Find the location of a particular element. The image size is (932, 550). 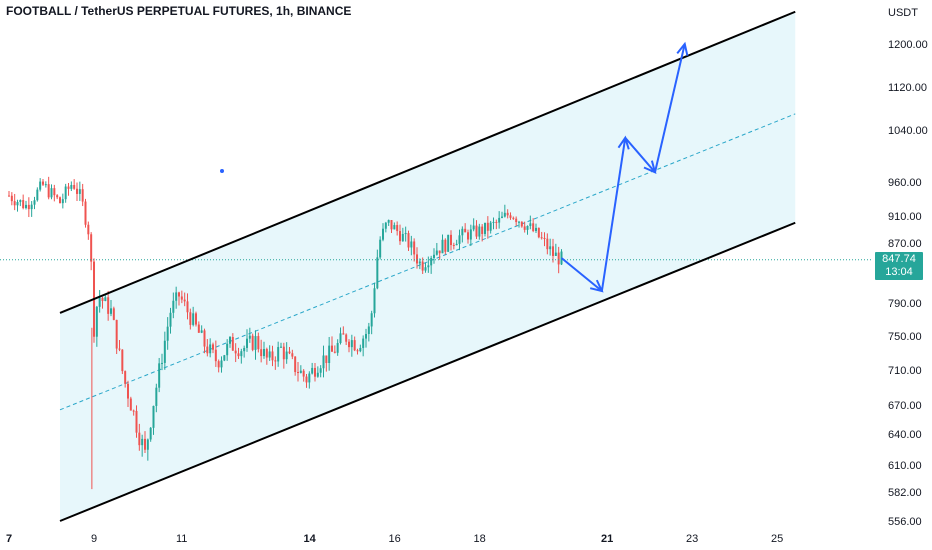

price-tick-label: 790.00 is located at coordinates (905, 304).